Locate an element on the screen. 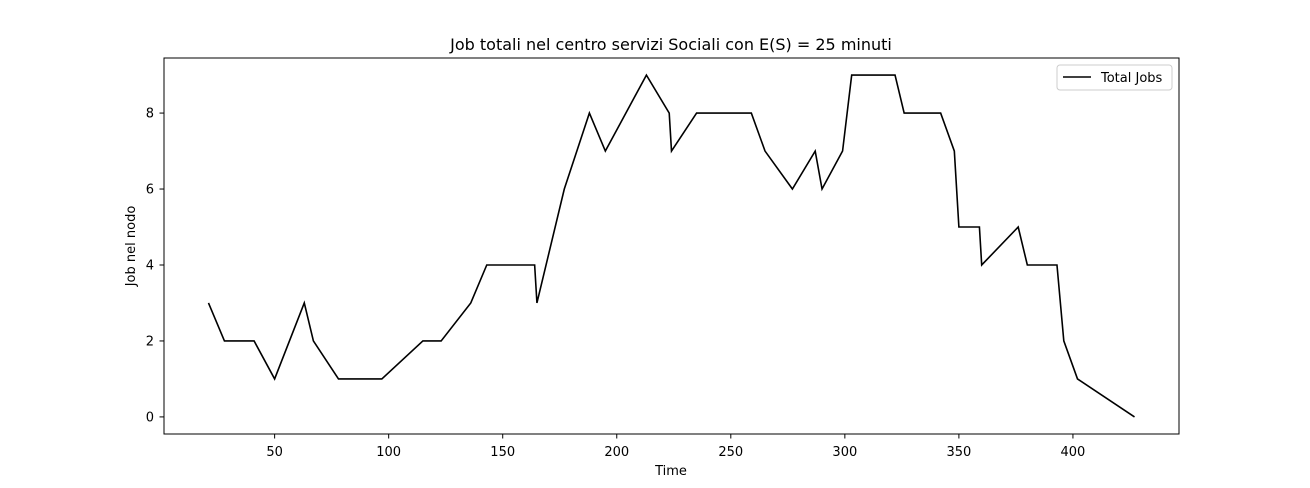 The width and height of the screenshot is (1310, 488). y-tick-label: 6 is located at coordinates (150, 190).